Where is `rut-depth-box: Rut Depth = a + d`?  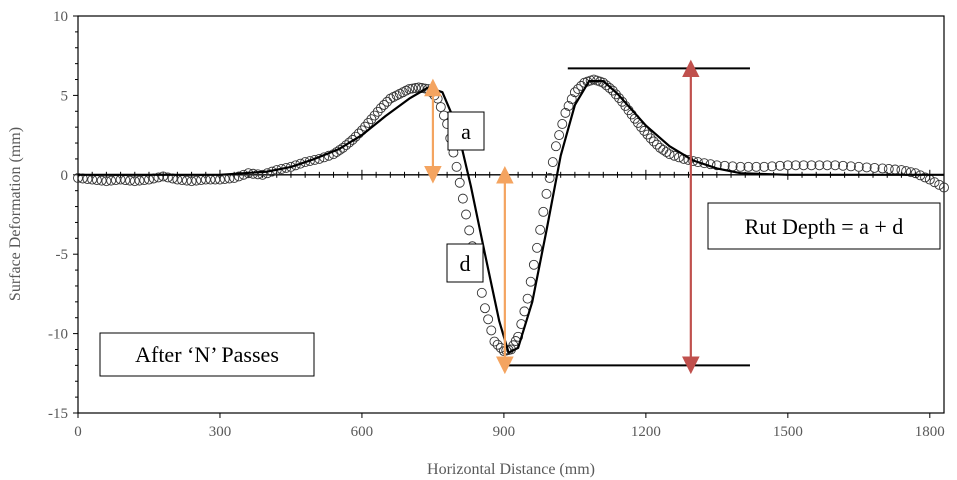 rut-depth-box: Rut Depth = a + d is located at coordinates (824, 226).